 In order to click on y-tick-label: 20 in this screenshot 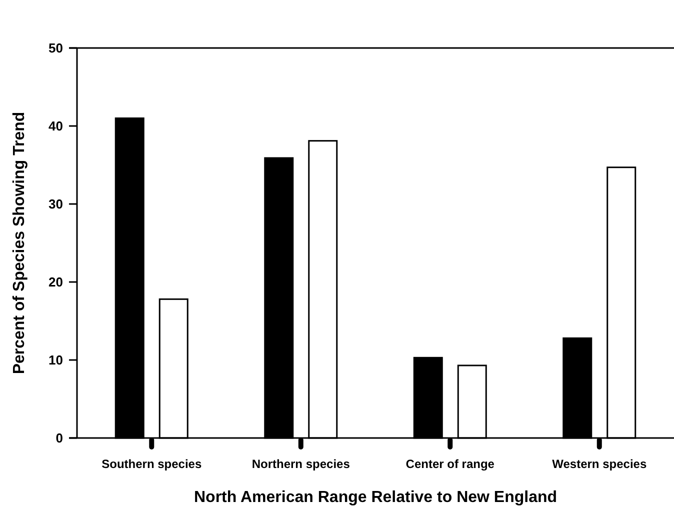, I will do `click(55, 282)`.